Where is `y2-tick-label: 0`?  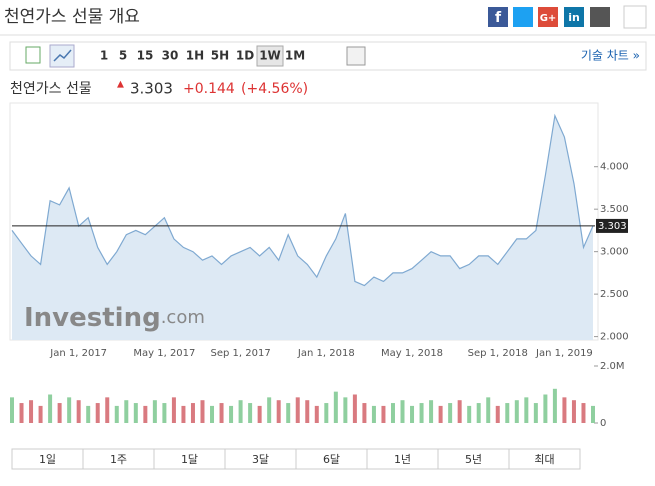 y2-tick-label: 0 is located at coordinates (603, 423).